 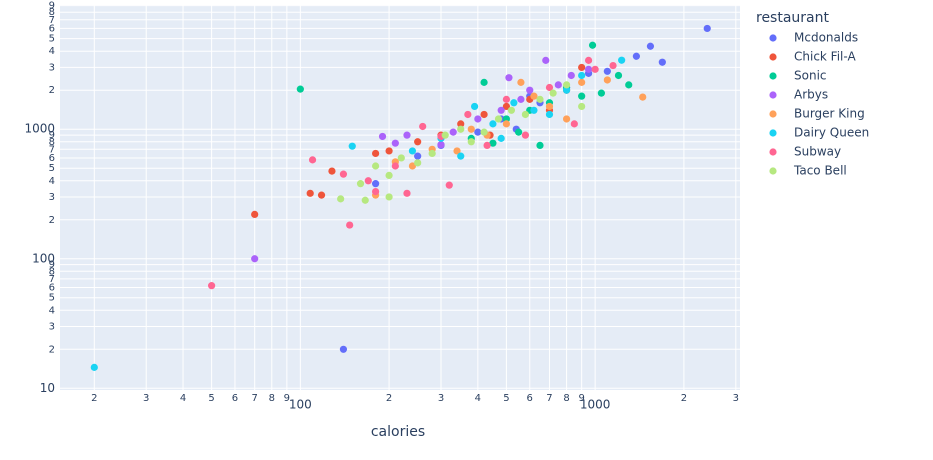 What do you see at coordinates (52, 197) in the screenshot?
I see `y-tick-label: 3` at bounding box center [52, 197].